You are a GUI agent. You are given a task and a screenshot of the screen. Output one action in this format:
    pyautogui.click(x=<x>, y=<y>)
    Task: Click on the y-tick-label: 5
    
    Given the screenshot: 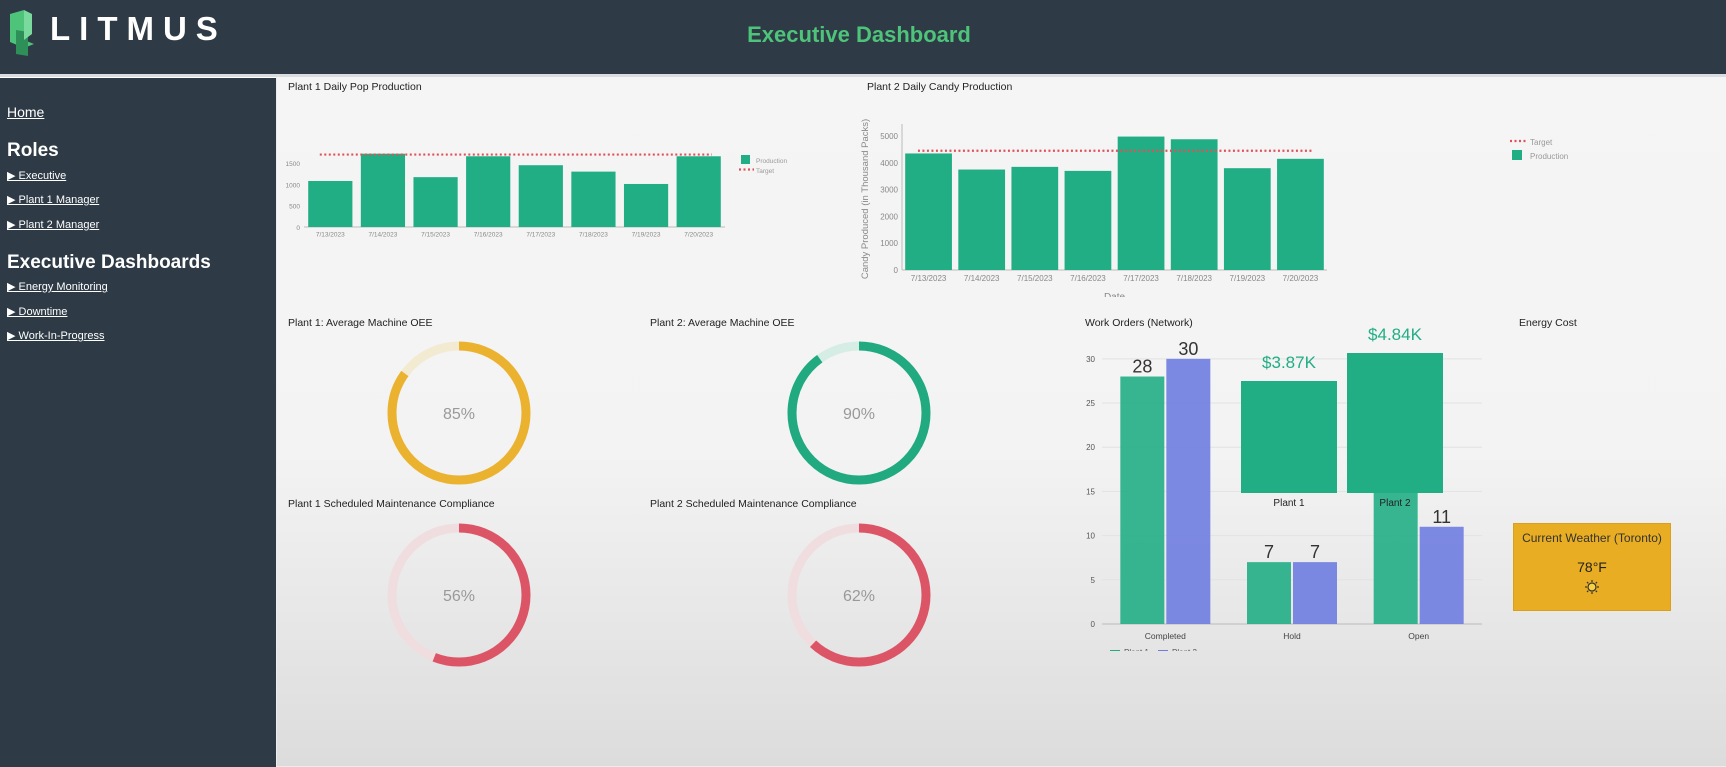 What is the action you would take?
    pyautogui.click(x=1093, y=580)
    